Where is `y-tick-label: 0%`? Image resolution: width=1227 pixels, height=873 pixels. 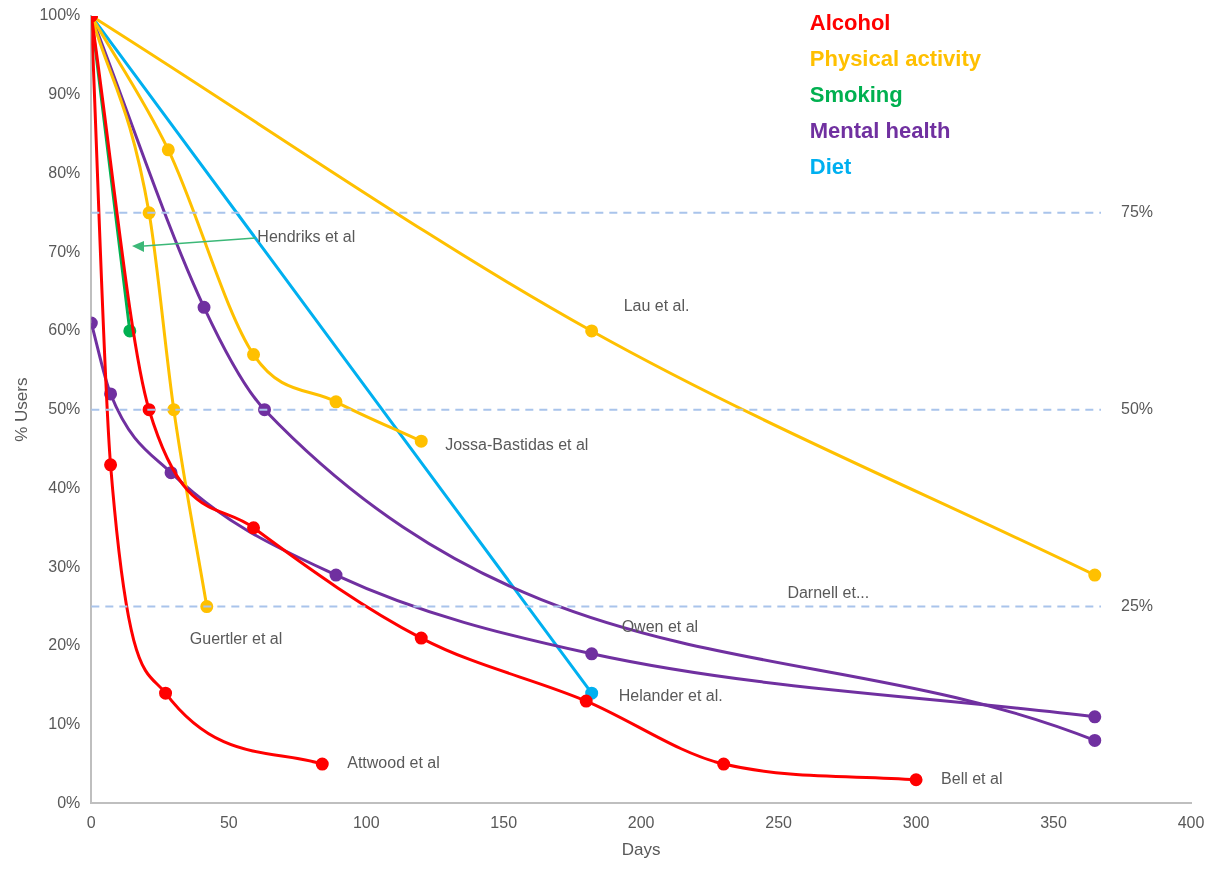
y-tick-label: 0% is located at coordinates (69, 802).